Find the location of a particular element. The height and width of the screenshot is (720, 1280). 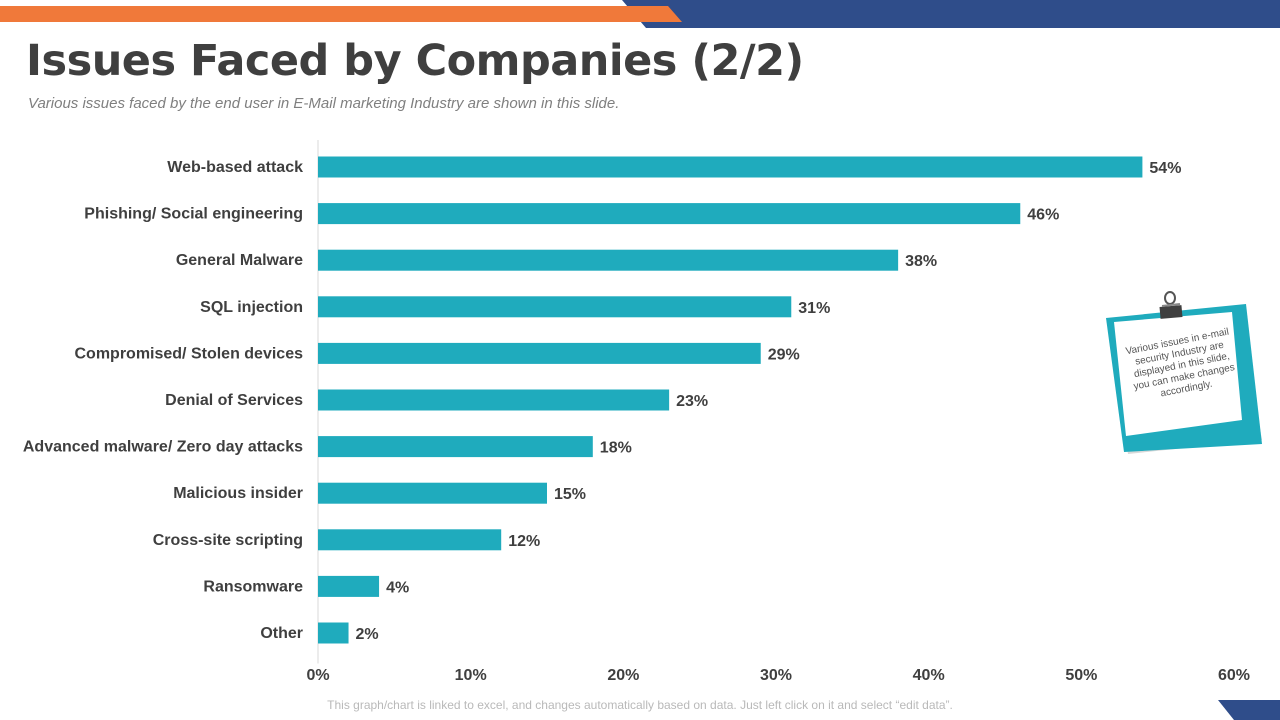

x-tick-label: 30% is located at coordinates (776, 675).